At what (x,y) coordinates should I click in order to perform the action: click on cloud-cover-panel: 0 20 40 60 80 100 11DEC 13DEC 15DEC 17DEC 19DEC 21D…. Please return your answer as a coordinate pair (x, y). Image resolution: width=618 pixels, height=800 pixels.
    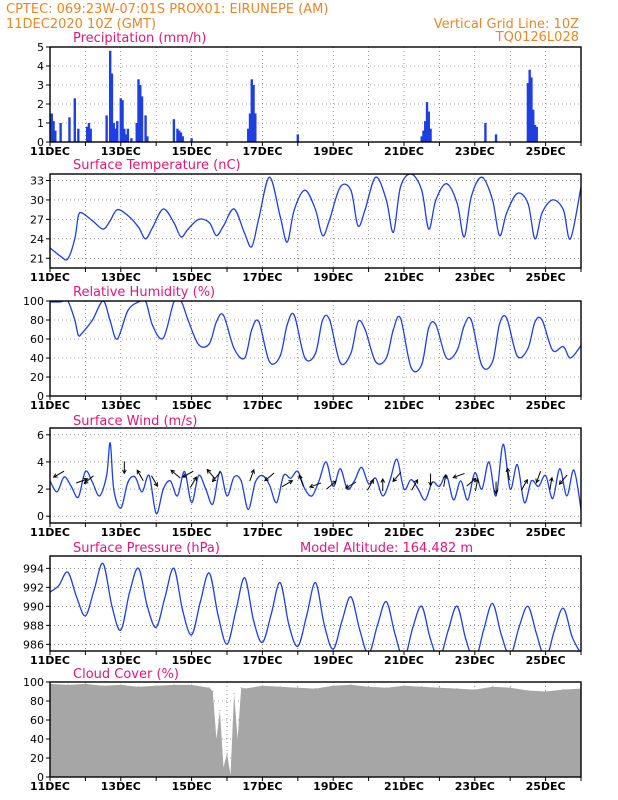
    Looking at the image, I should click on (302, 734).